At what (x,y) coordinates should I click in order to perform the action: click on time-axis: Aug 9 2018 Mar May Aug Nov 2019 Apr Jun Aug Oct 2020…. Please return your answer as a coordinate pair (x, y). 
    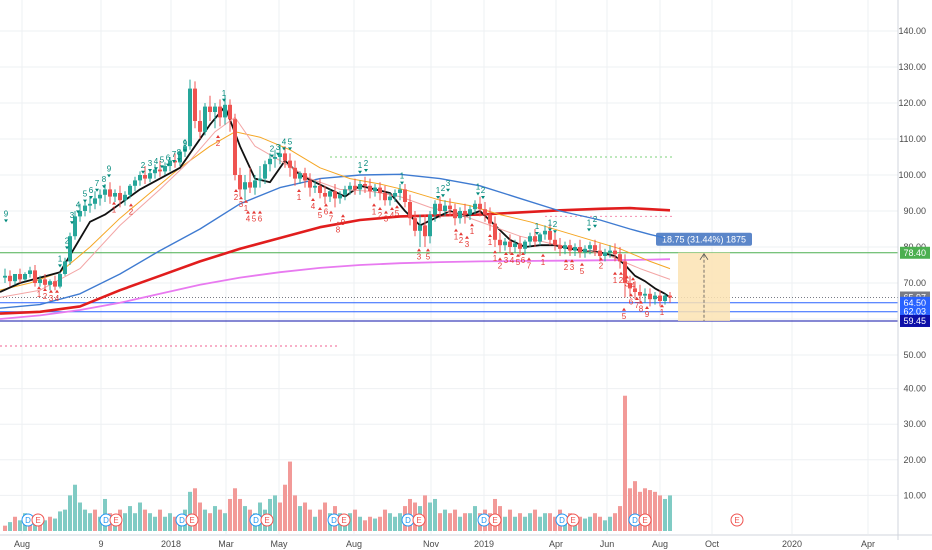
    Looking at the image, I should click on (466, 541).